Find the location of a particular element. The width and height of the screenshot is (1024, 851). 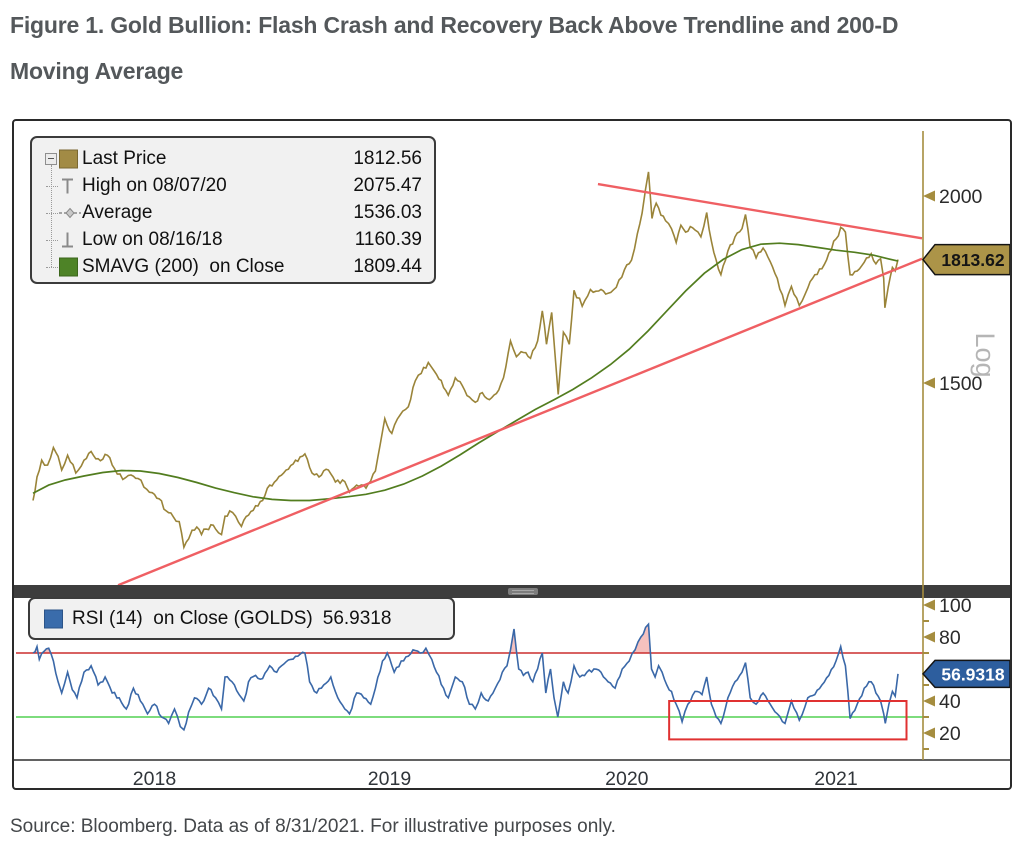

year-label-2020: 2020 is located at coordinates (627, 779).